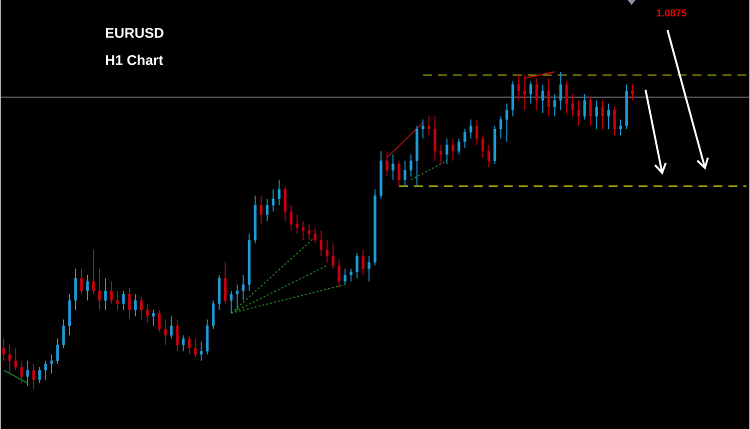 The height and width of the screenshot is (429, 750). What do you see at coordinates (671, 12) in the screenshot?
I see `text: 1.0875` at bounding box center [671, 12].